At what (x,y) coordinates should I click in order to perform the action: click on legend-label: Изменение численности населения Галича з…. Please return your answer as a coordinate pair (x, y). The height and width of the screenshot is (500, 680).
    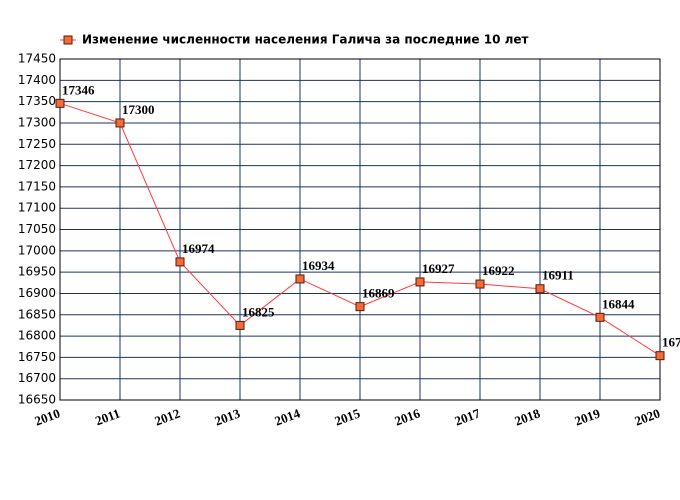
    Looking at the image, I should click on (305, 40).